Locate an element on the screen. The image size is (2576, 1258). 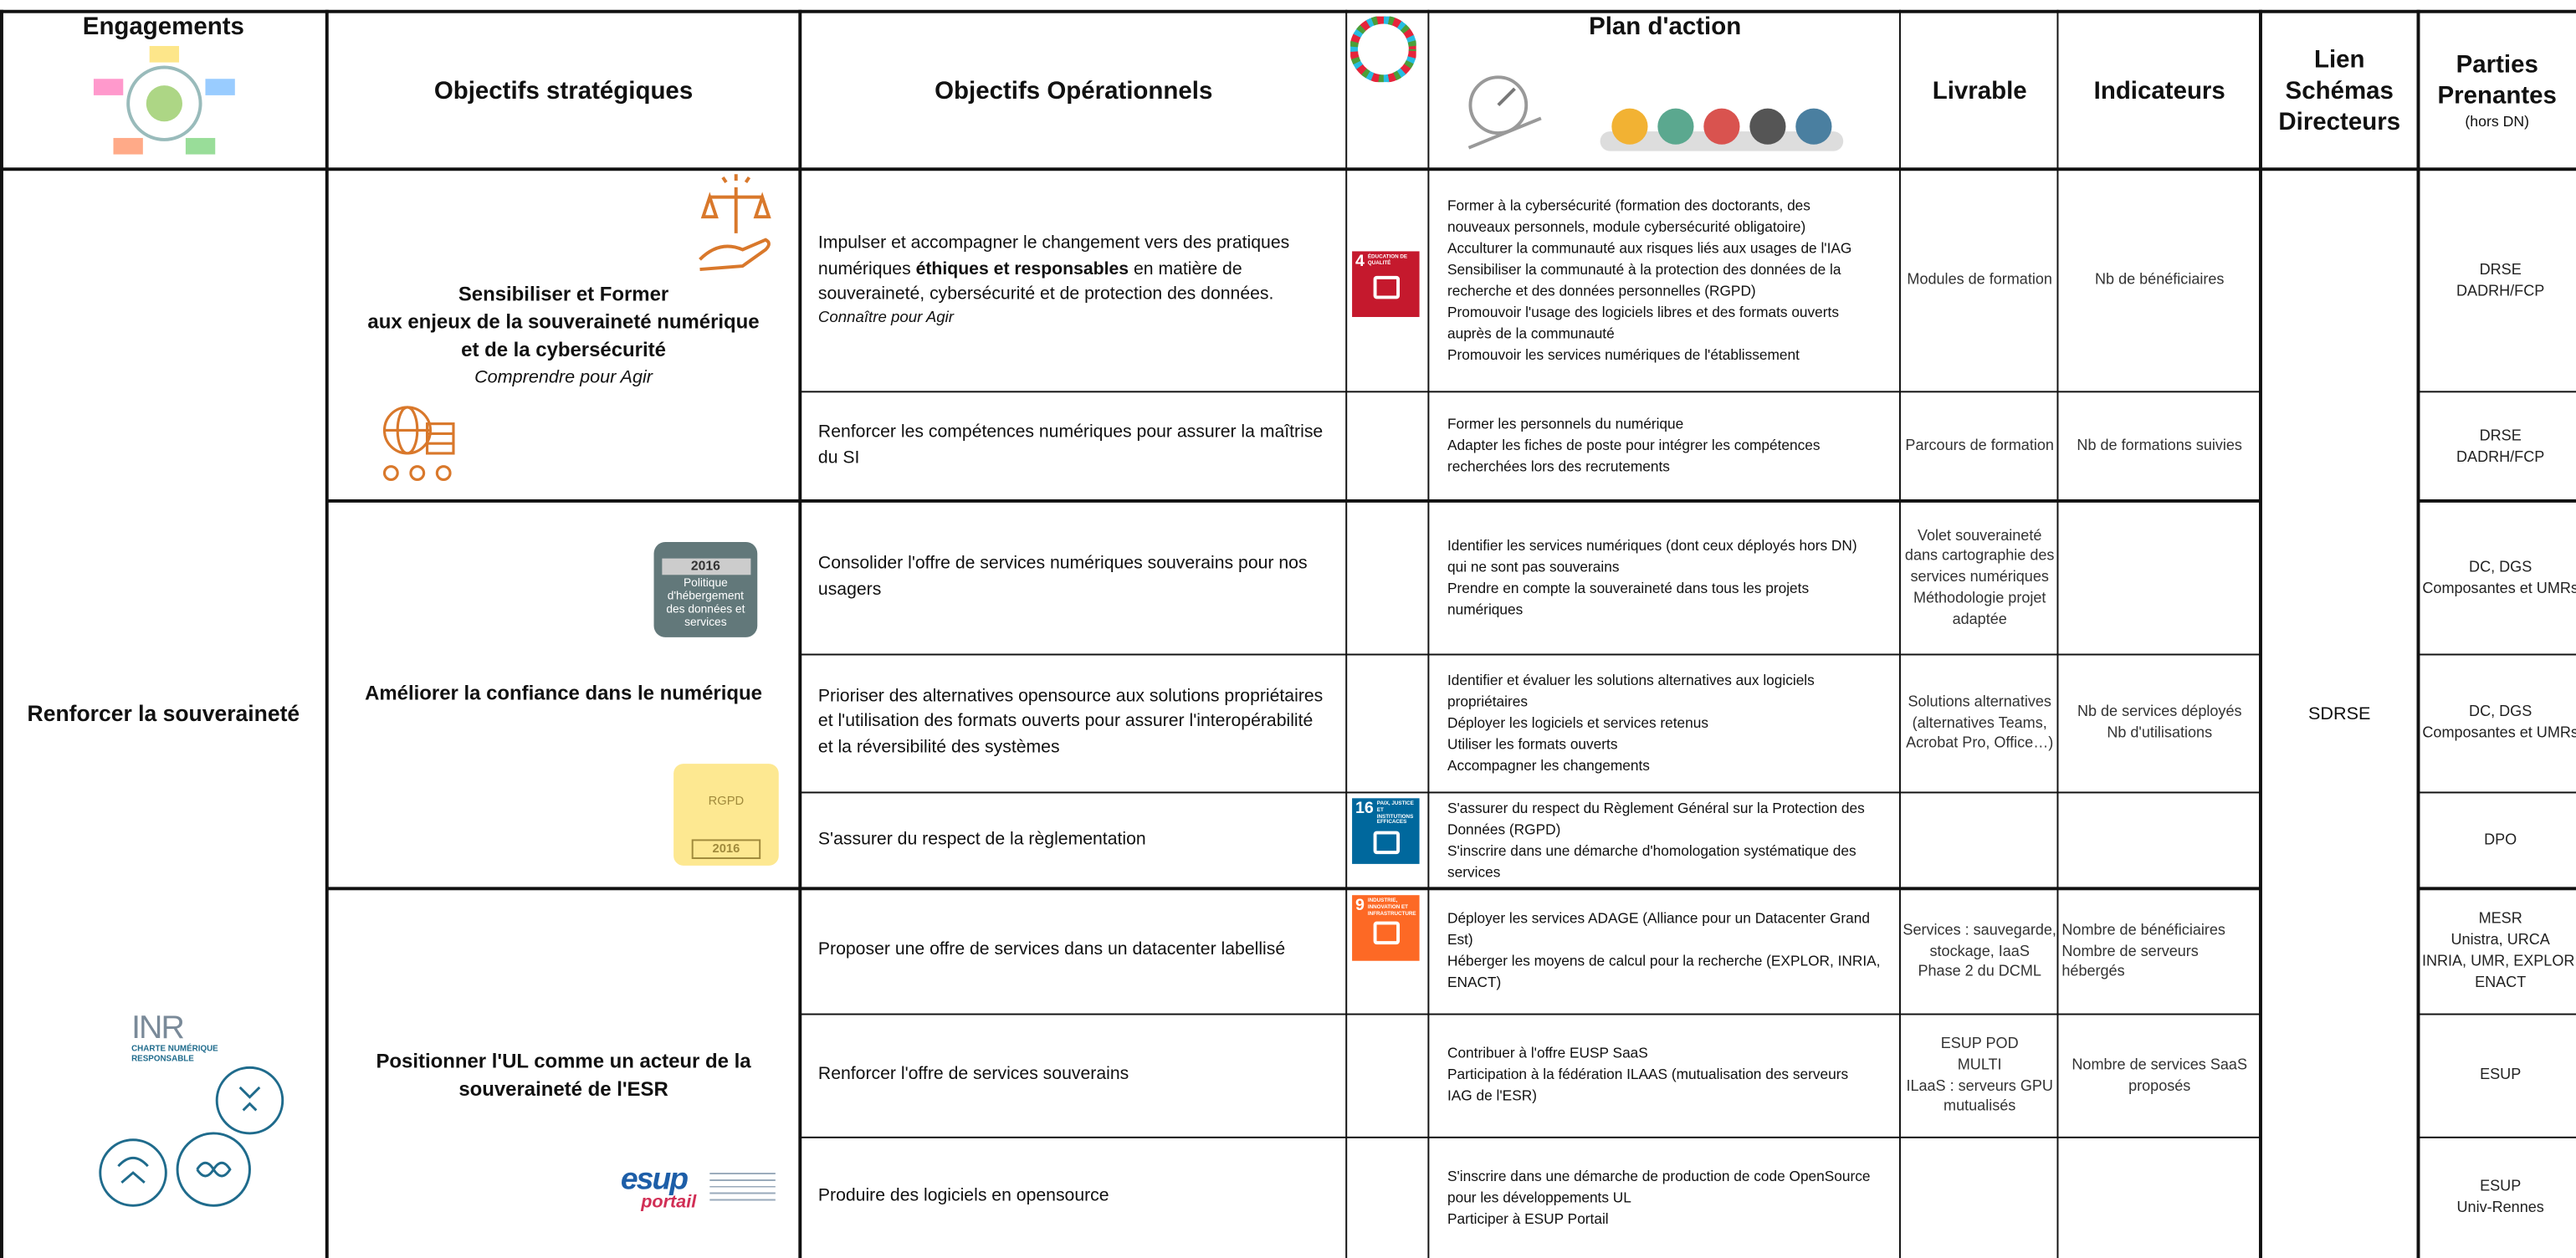
operational-objective: Renforcer l'offre de services souverains is located at coordinates (1074, 1075).